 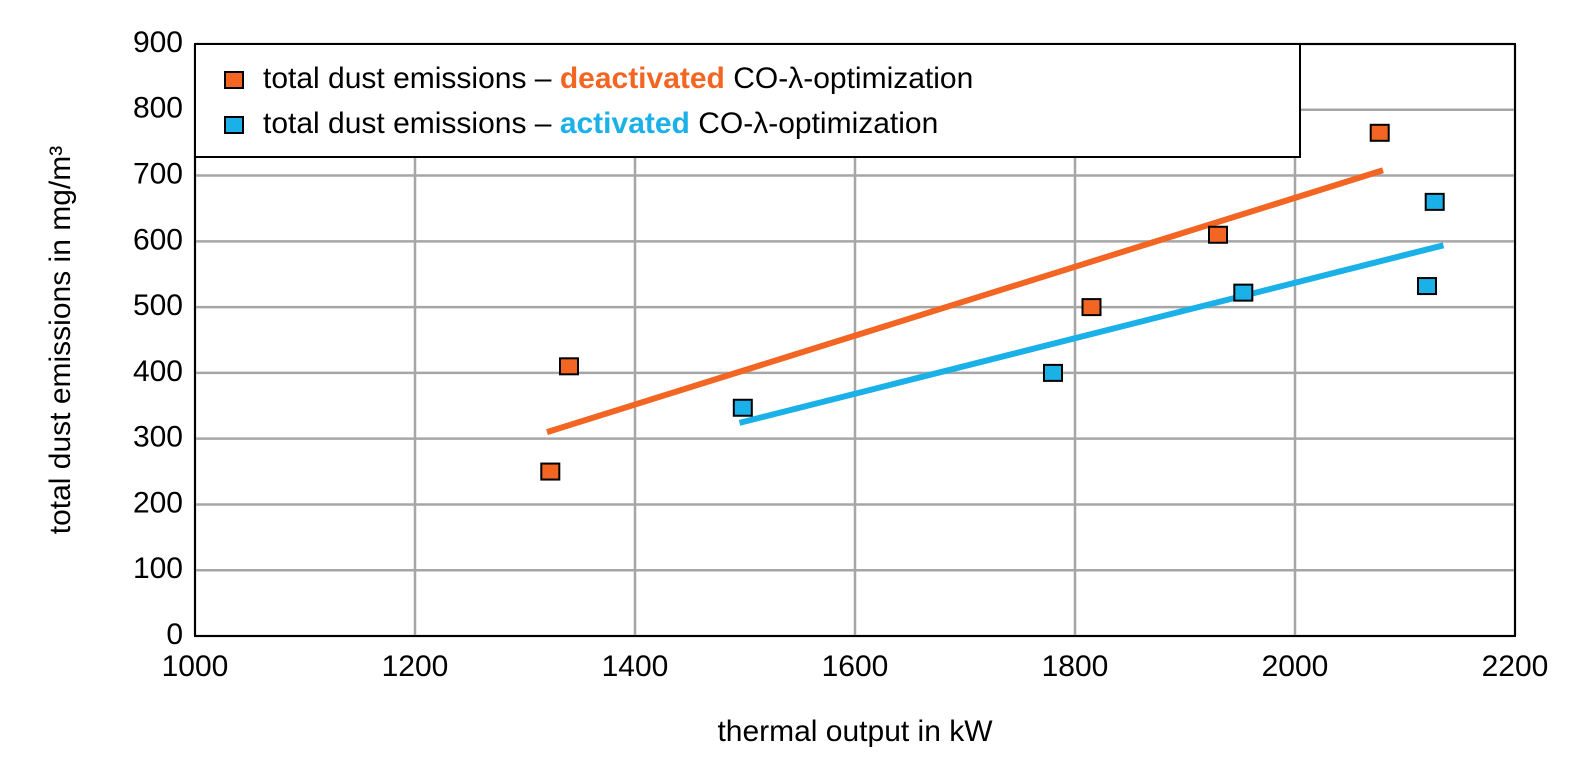 What do you see at coordinates (635, 666) in the screenshot?
I see `x-tick-label: 1400` at bounding box center [635, 666].